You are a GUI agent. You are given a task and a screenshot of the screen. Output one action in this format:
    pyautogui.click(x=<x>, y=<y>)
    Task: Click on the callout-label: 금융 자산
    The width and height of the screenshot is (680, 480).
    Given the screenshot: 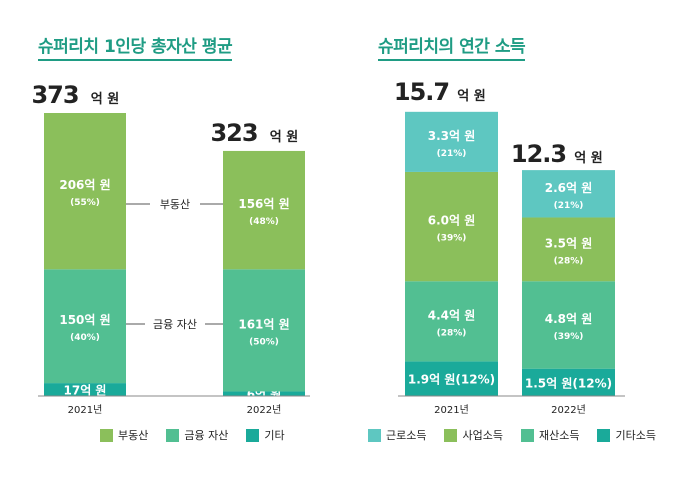 What is the action you would take?
    pyautogui.click(x=175, y=324)
    